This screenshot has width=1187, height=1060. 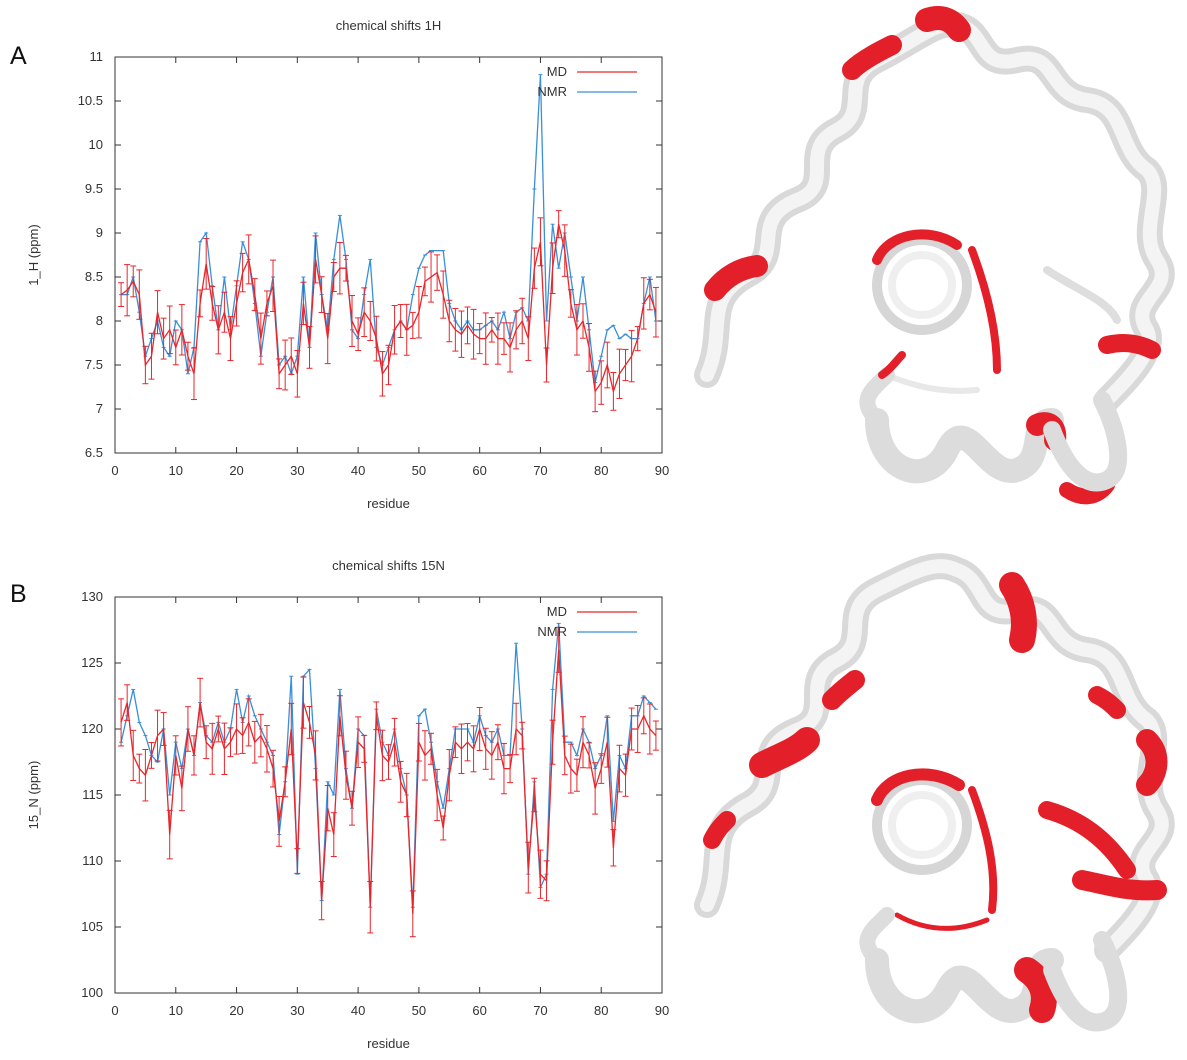 I want to click on y-tick-label: 9, so click(x=99, y=232).